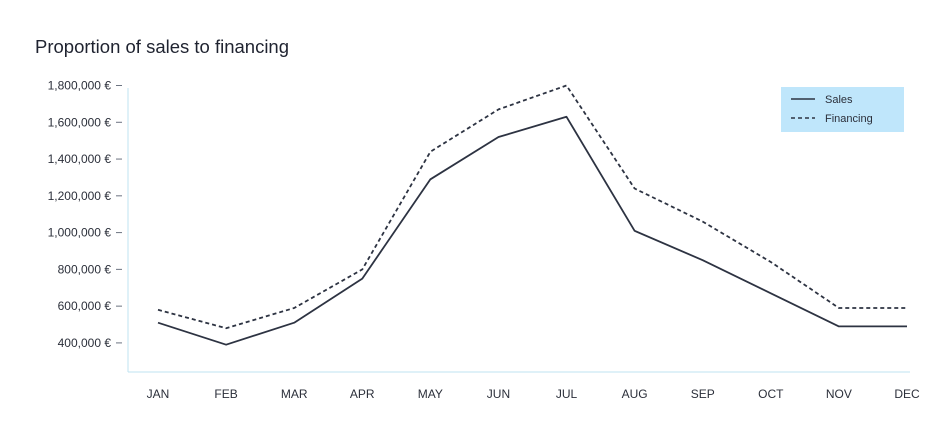 This screenshot has width=950, height=443. I want to click on legend-label-sales: Sales, so click(839, 100).